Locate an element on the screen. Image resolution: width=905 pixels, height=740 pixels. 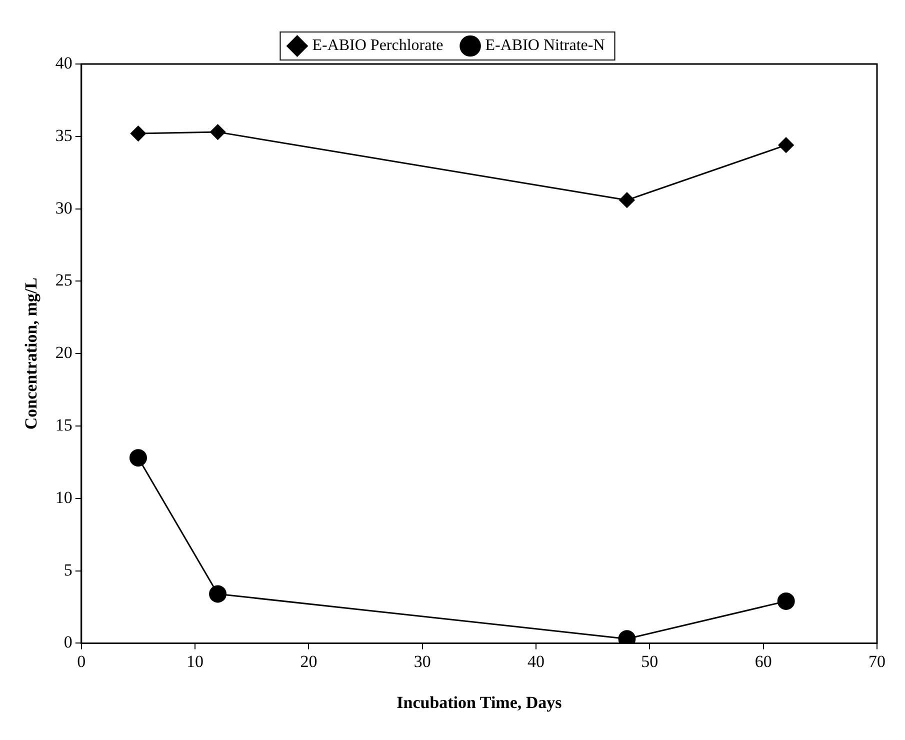
y-tick-label: 40 is located at coordinates (63, 62).